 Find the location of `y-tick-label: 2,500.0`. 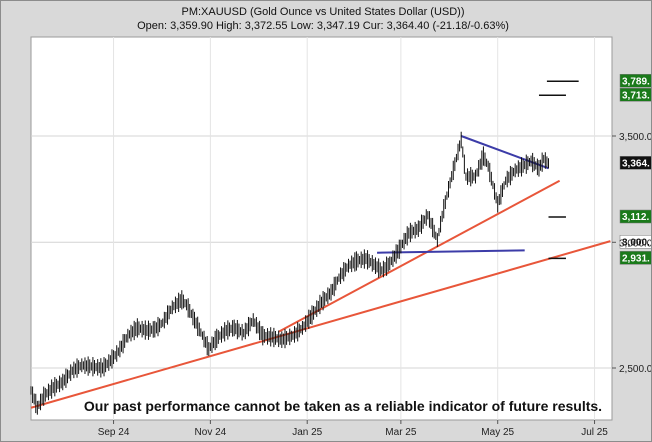

y-tick-label: 2,500.0 is located at coordinates (635, 369).